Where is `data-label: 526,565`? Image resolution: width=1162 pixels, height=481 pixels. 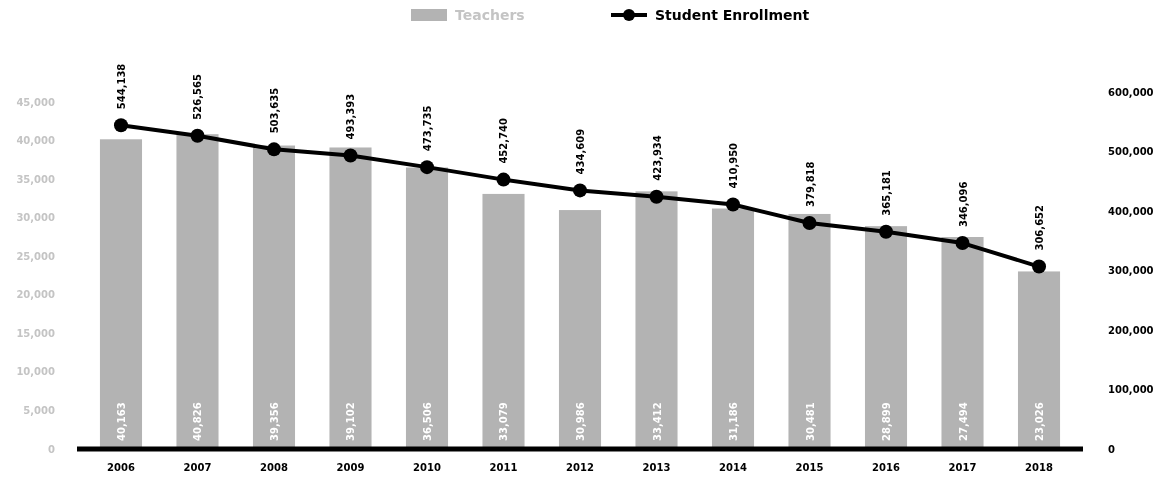
data-label: 526,565 is located at coordinates (198, 97).